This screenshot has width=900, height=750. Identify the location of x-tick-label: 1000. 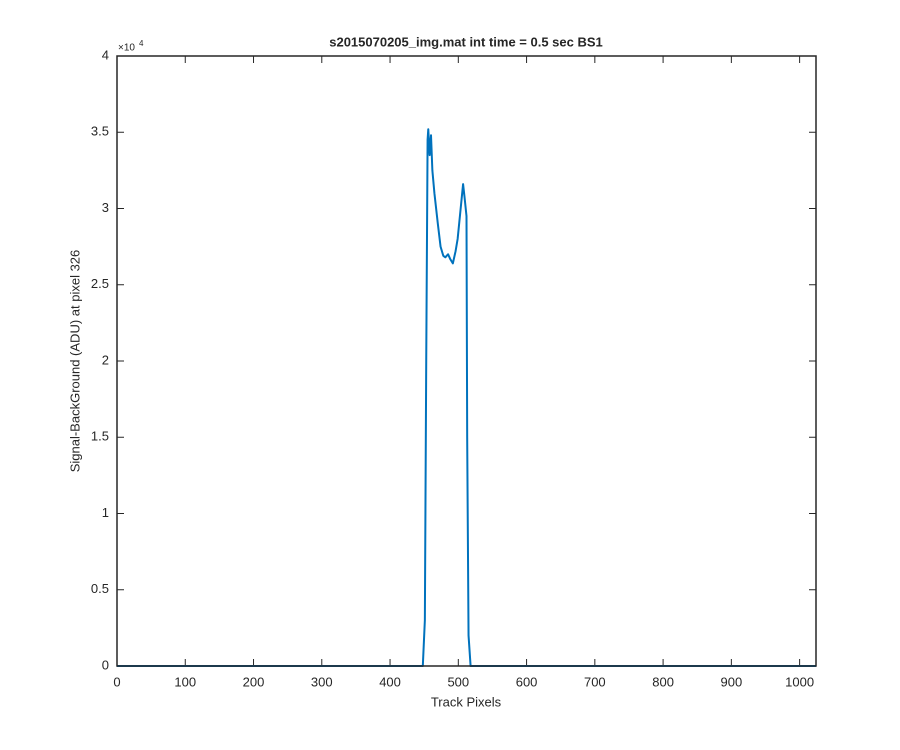
(799, 681).